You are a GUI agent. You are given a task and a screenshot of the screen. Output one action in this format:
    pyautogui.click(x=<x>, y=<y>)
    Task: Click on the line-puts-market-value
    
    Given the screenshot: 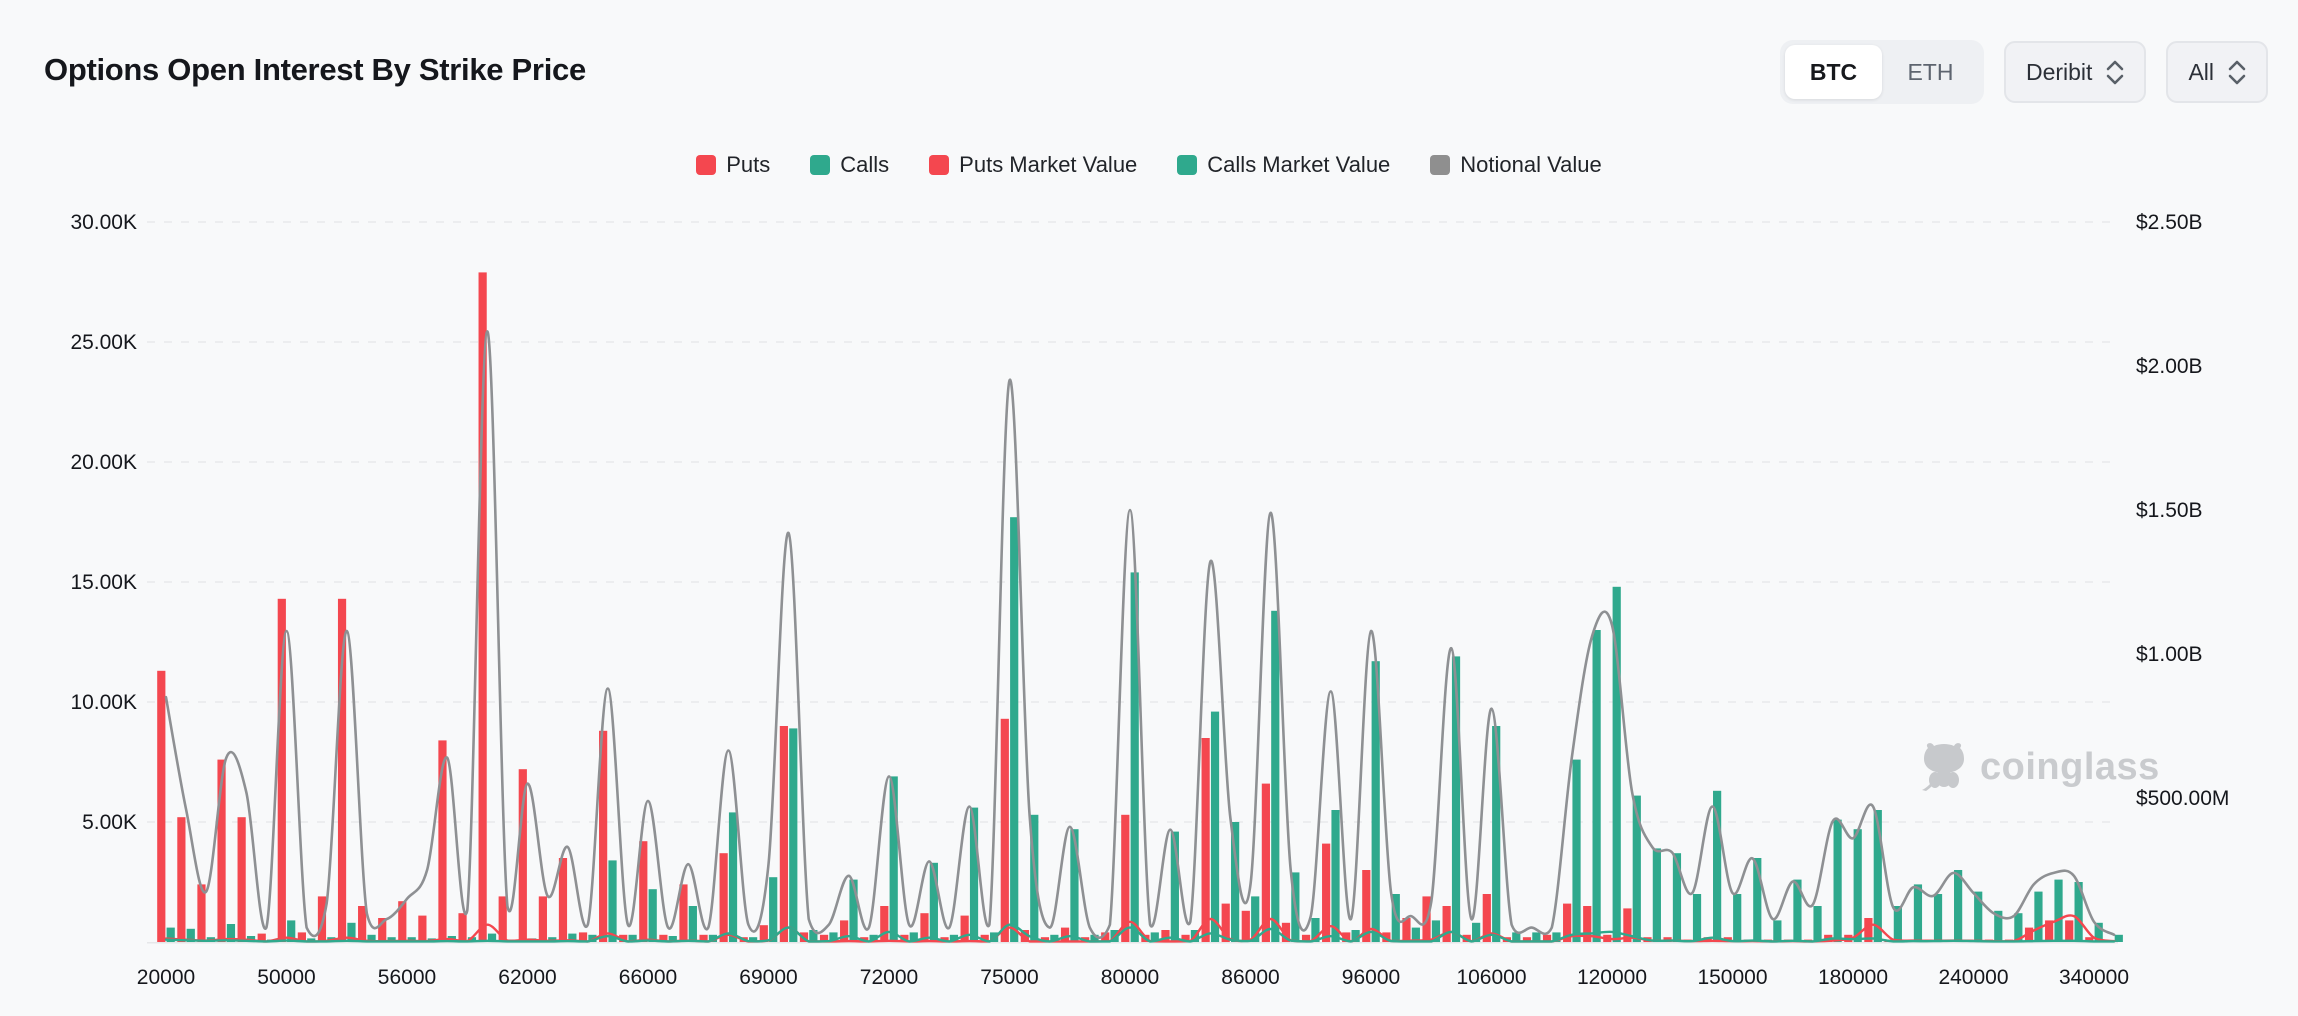 What is the action you would take?
    pyautogui.click(x=1140, y=928)
    